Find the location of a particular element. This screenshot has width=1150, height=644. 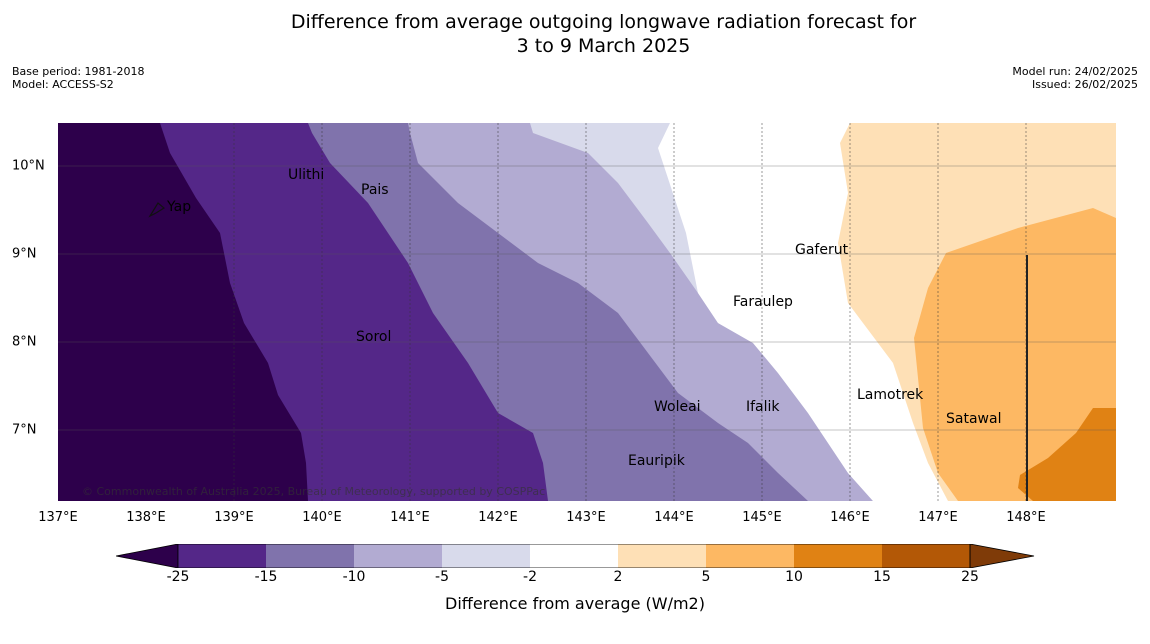

colorbar-extend-high is located at coordinates (1002, 556).